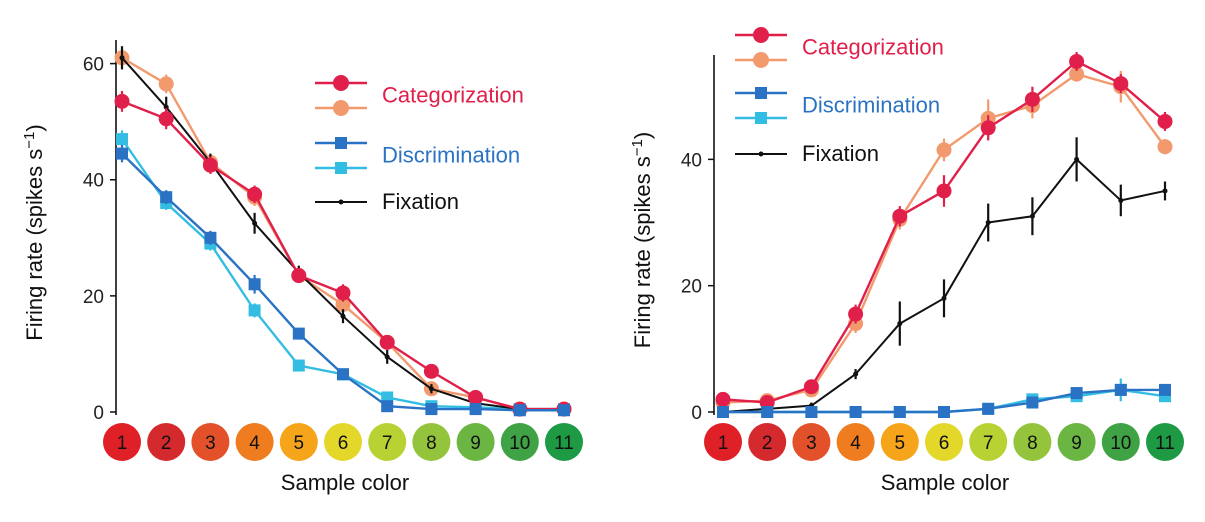 The height and width of the screenshot is (522, 1205). Describe the element at coordinates (855, 443) in the screenshot. I see `sample-color-label: 4` at that location.